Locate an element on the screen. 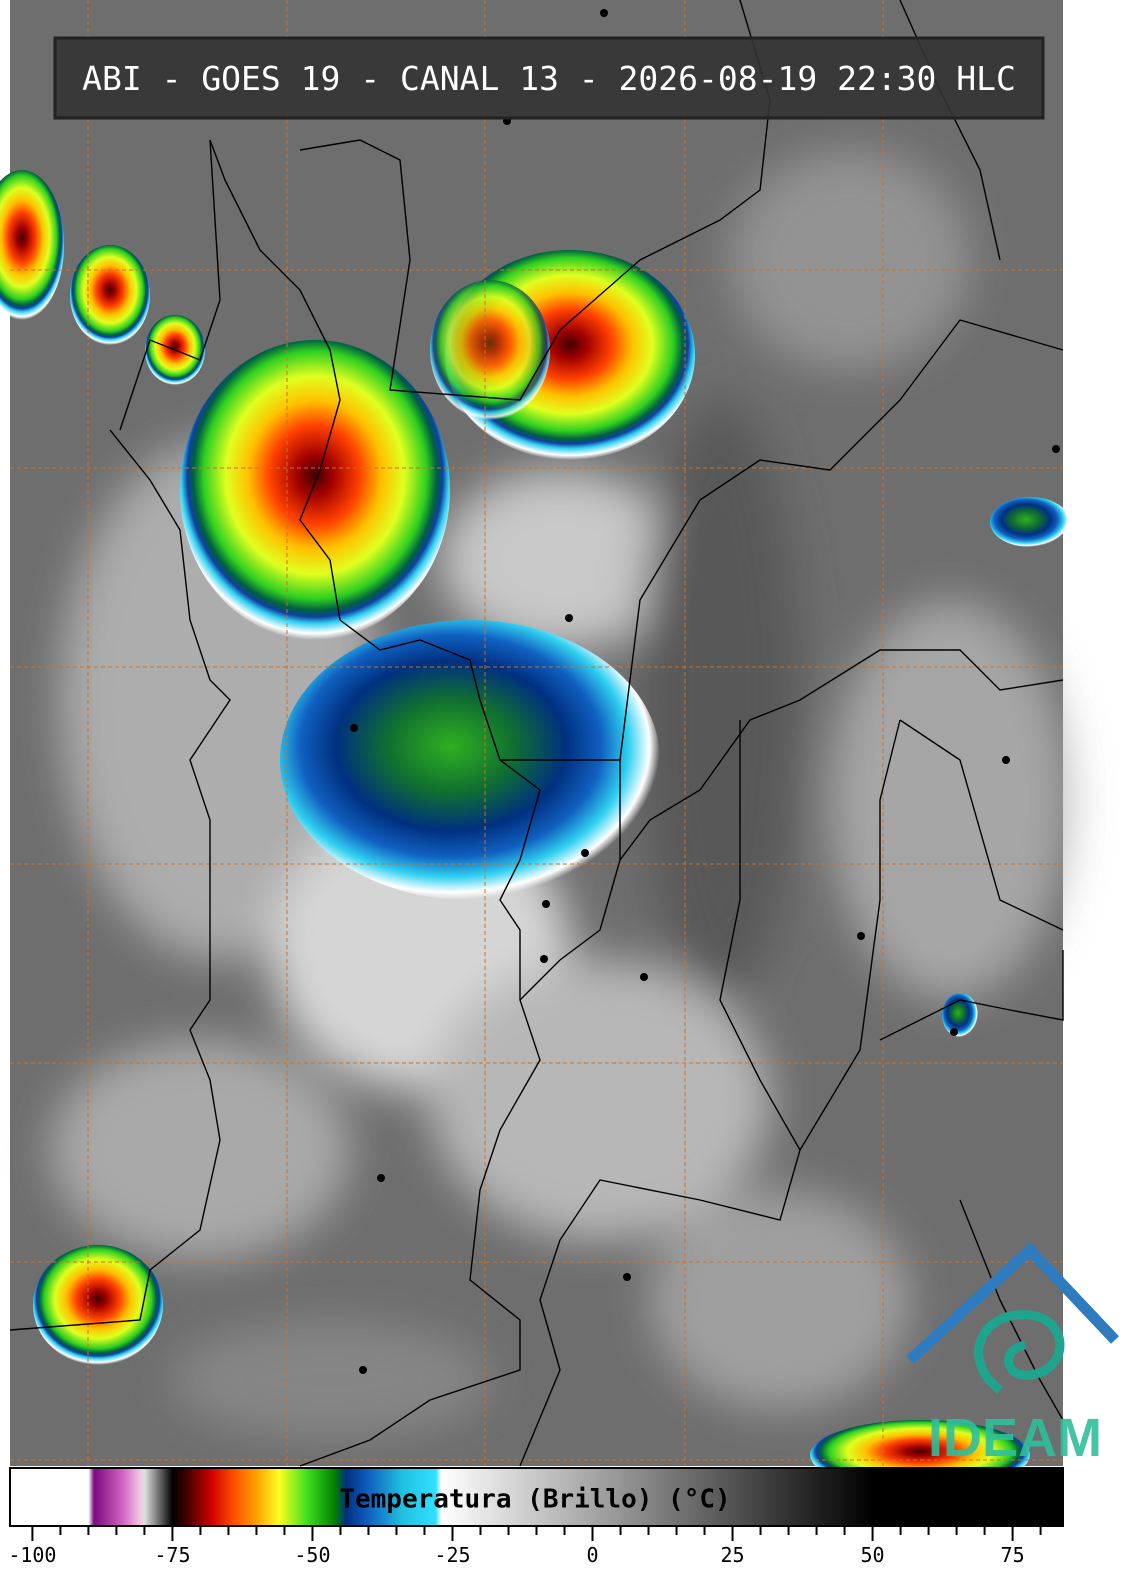 Image resolution: width=1126 pixels, height=1577 pixels. tick-label: 75 is located at coordinates (1013, 1555).